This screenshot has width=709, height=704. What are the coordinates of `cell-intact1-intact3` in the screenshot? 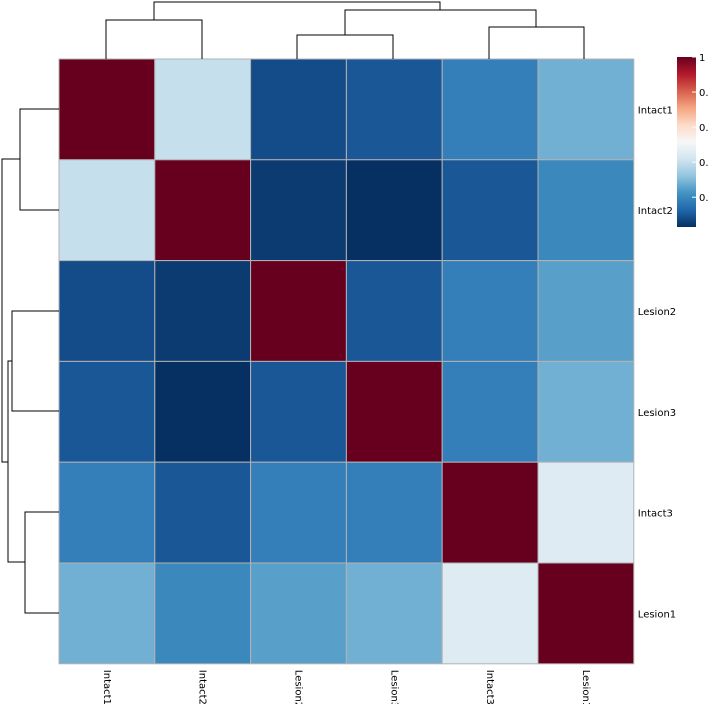 It's located at (490, 109).